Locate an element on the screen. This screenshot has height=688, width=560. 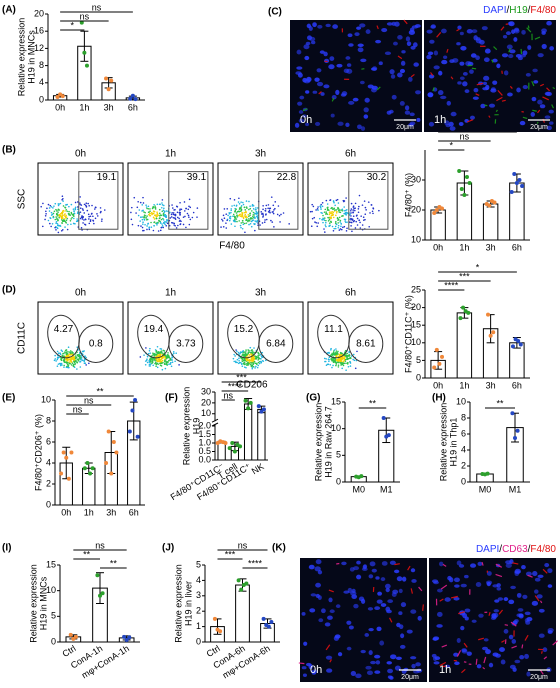
gate is located at coordinates (366, 343).